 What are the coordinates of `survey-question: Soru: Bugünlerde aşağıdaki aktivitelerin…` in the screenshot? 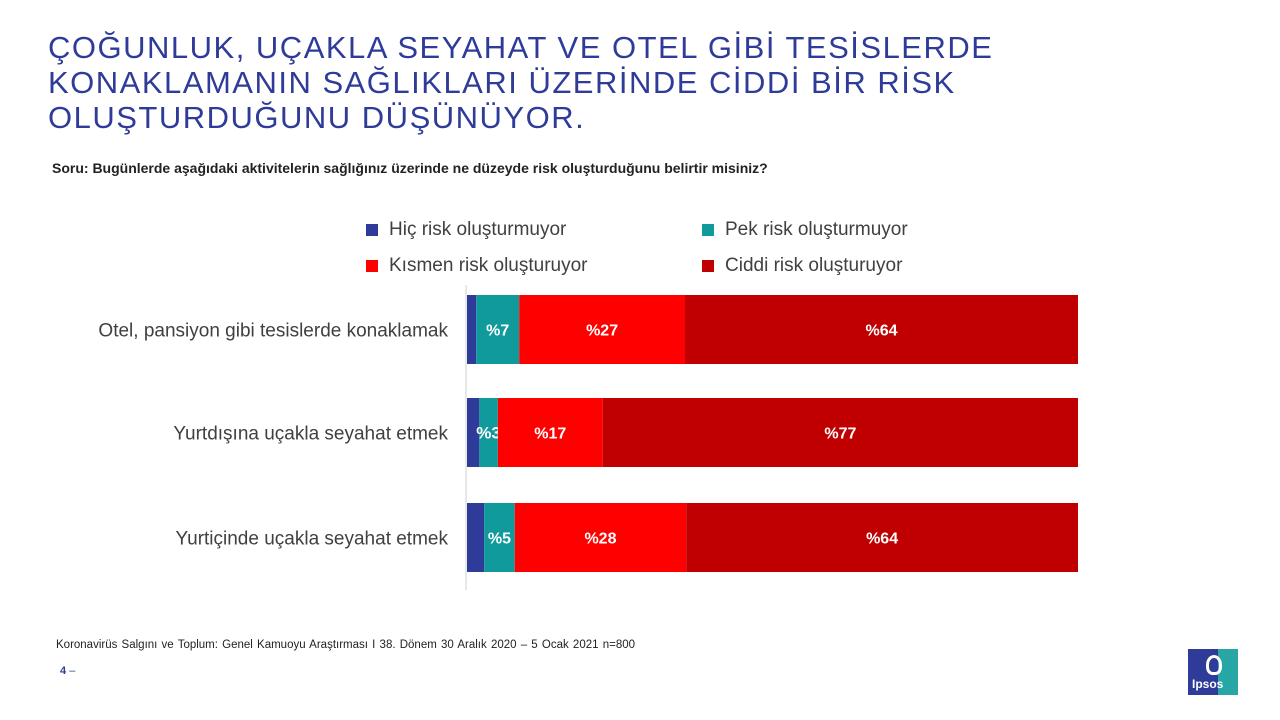 It's located at (410, 168).